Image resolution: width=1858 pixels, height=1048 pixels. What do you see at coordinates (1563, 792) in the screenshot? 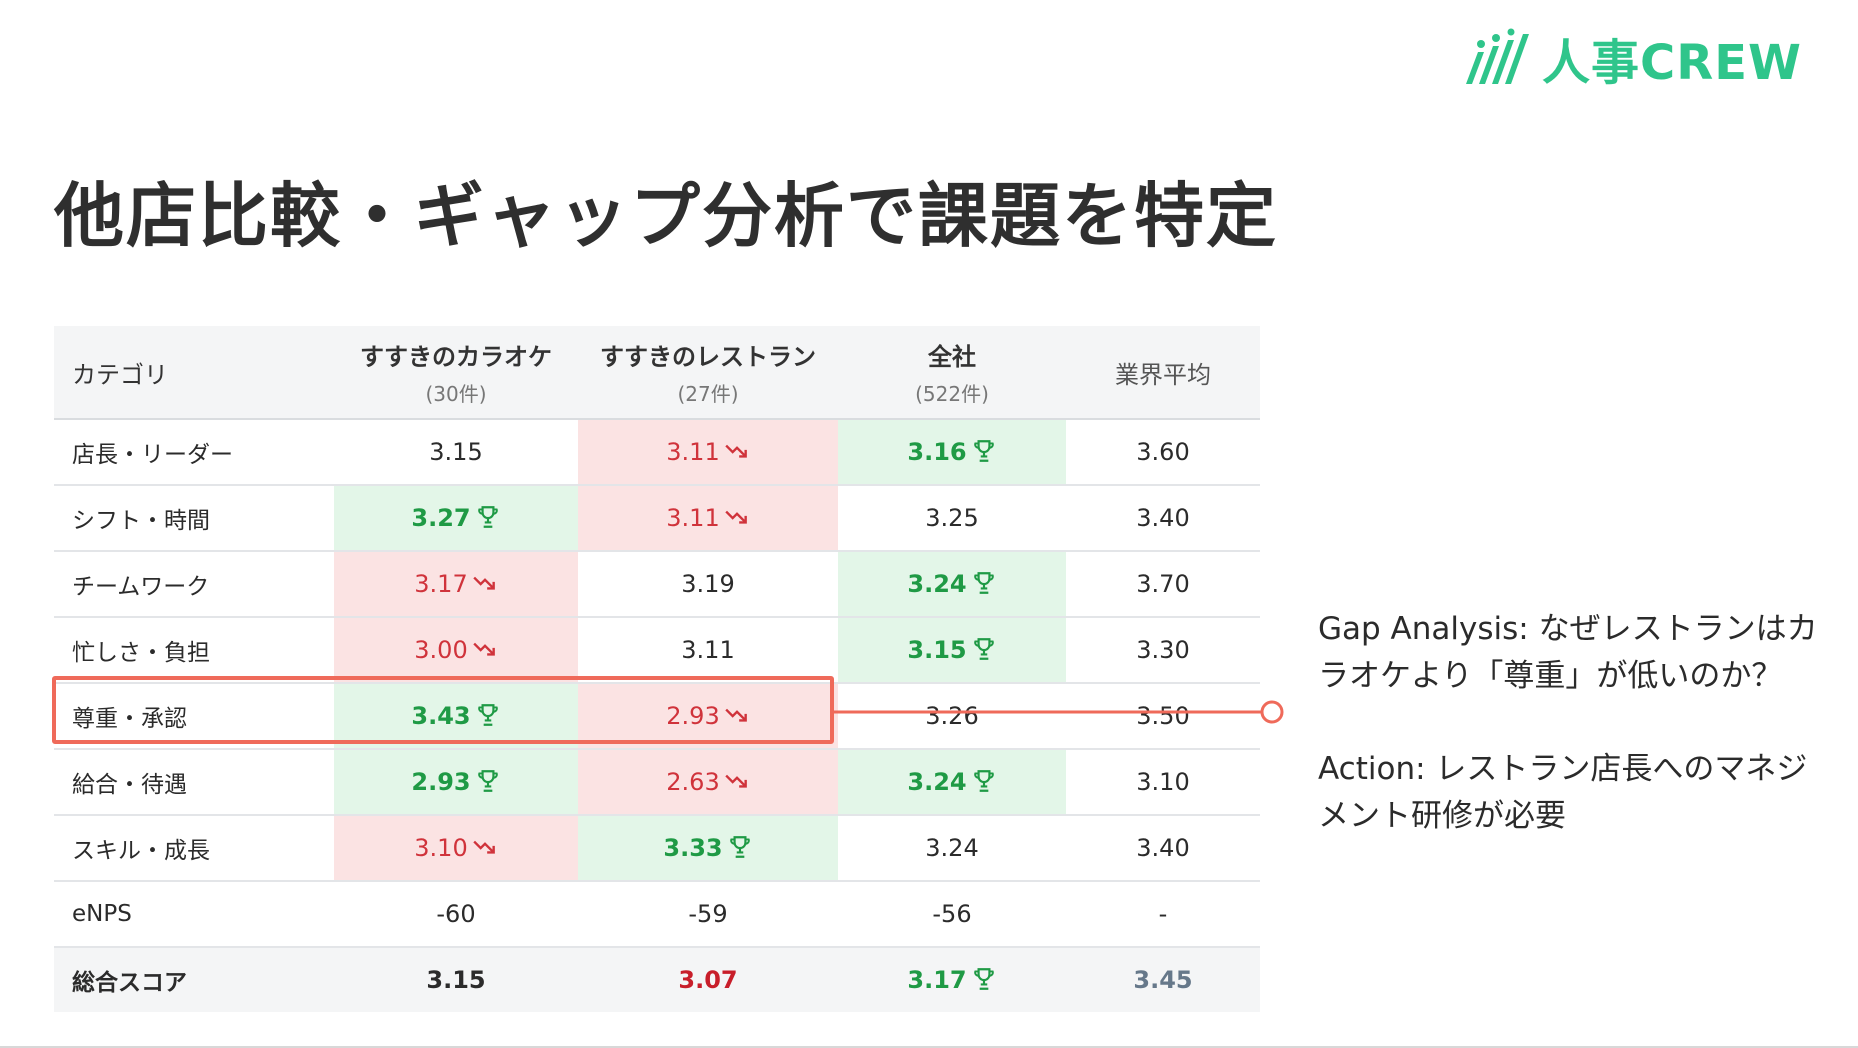
I see `action-note: Action: レストラン店長へのマネジメント研修が必要` at bounding box center [1563, 792].